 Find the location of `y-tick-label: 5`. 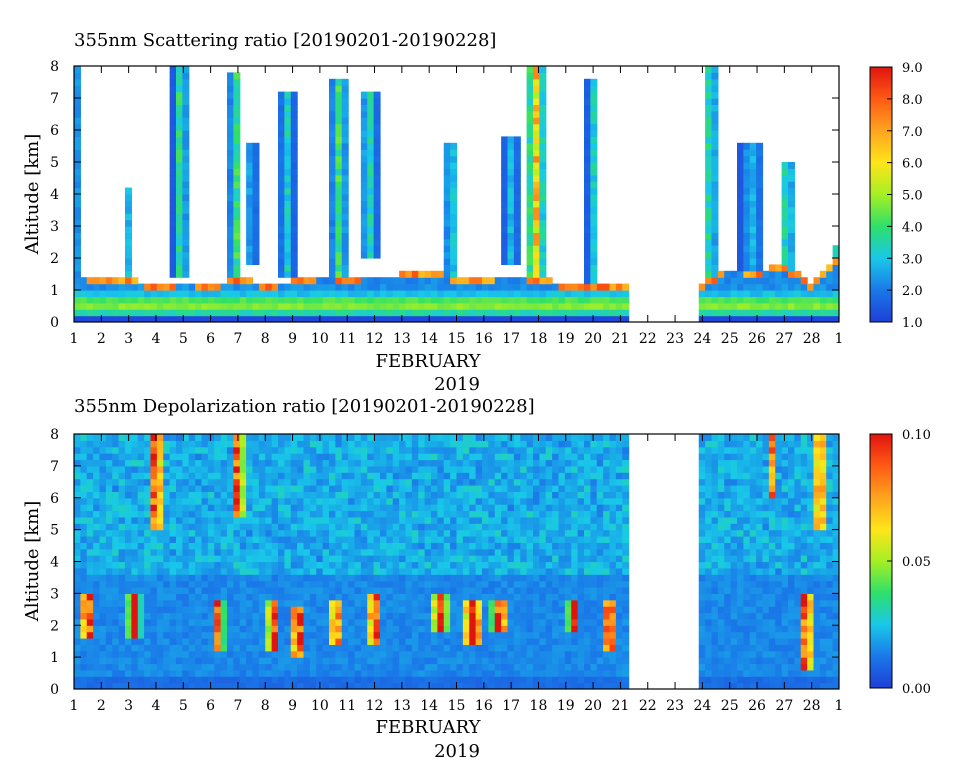

y-tick-label: 5 is located at coordinates (54, 163).